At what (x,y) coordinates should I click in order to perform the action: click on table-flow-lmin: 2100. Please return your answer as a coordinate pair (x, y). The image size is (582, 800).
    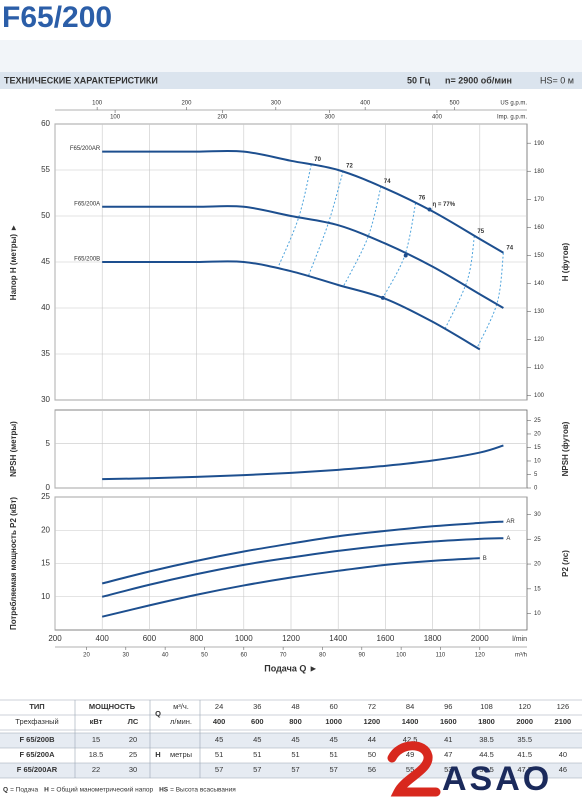
    Looking at the image, I should click on (563, 721).